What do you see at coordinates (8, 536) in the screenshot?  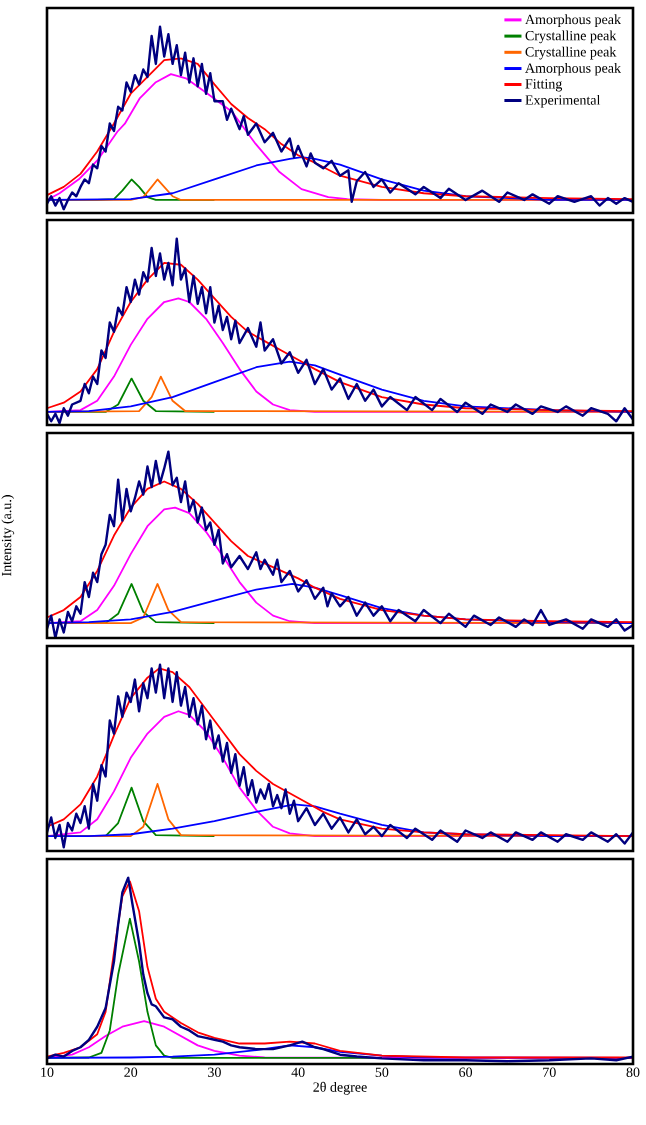 I see `y-axis-title: Intensity (a.u.)` at bounding box center [8, 536].